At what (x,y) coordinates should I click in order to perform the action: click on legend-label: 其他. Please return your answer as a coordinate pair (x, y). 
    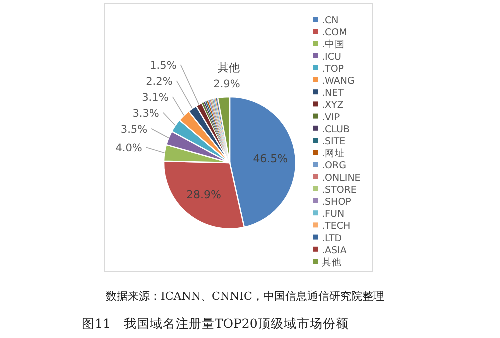
    Looking at the image, I should click on (332, 262).